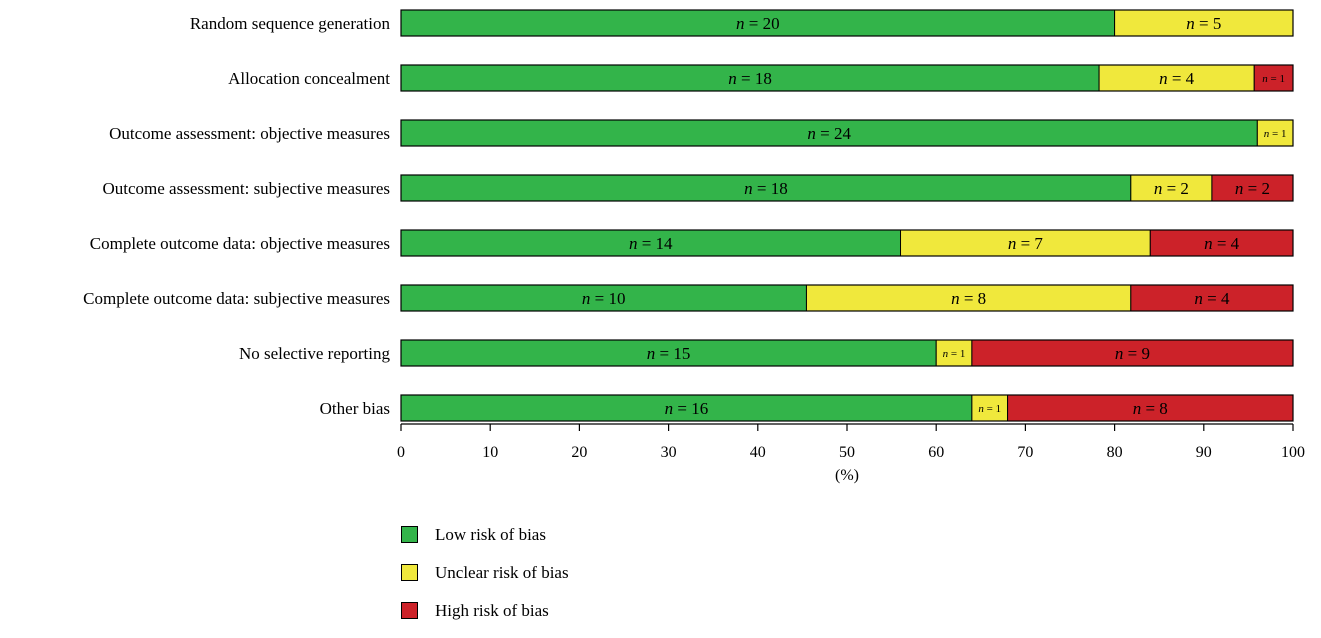 This screenshot has width=1321, height=638. What do you see at coordinates (936, 452) in the screenshot?
I see `x-tick-label: 60` at bounding box center [936, 452].